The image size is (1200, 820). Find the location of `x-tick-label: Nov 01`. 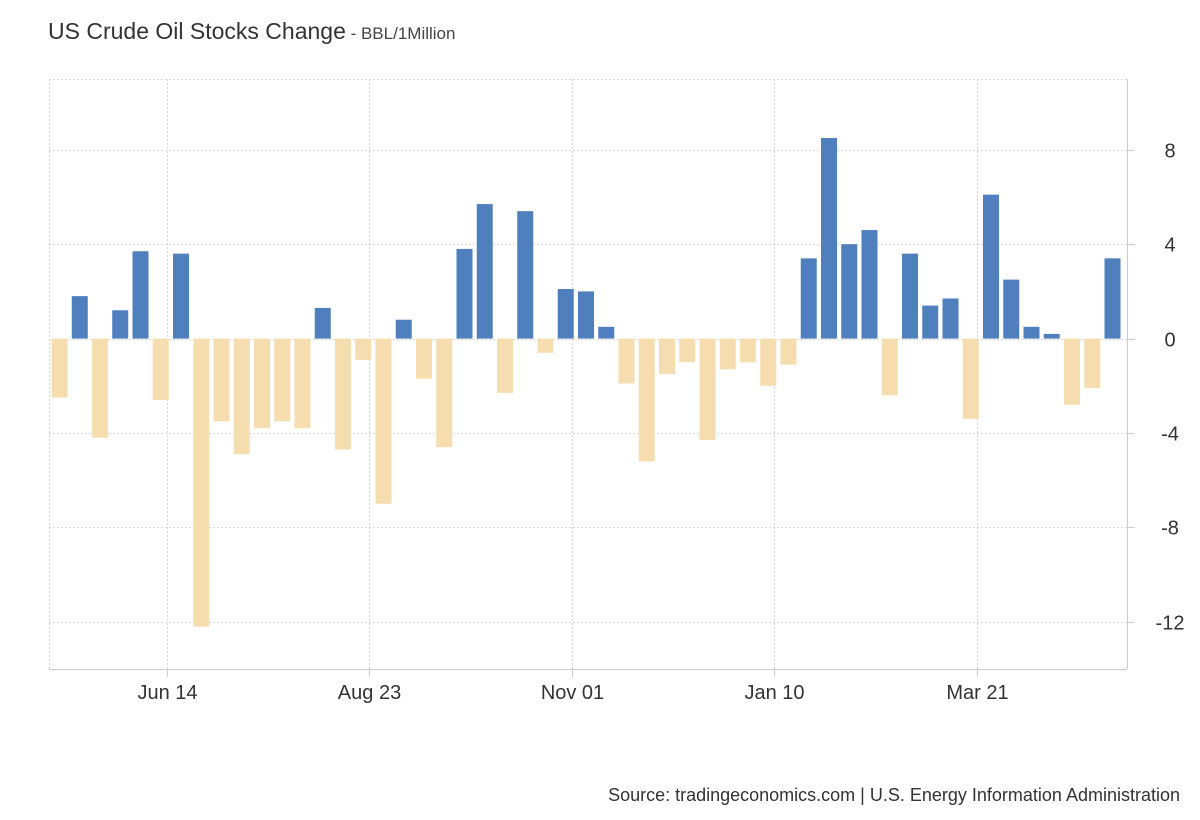

x-tick-label: Nov 01 is located at coordinates (572, 693).